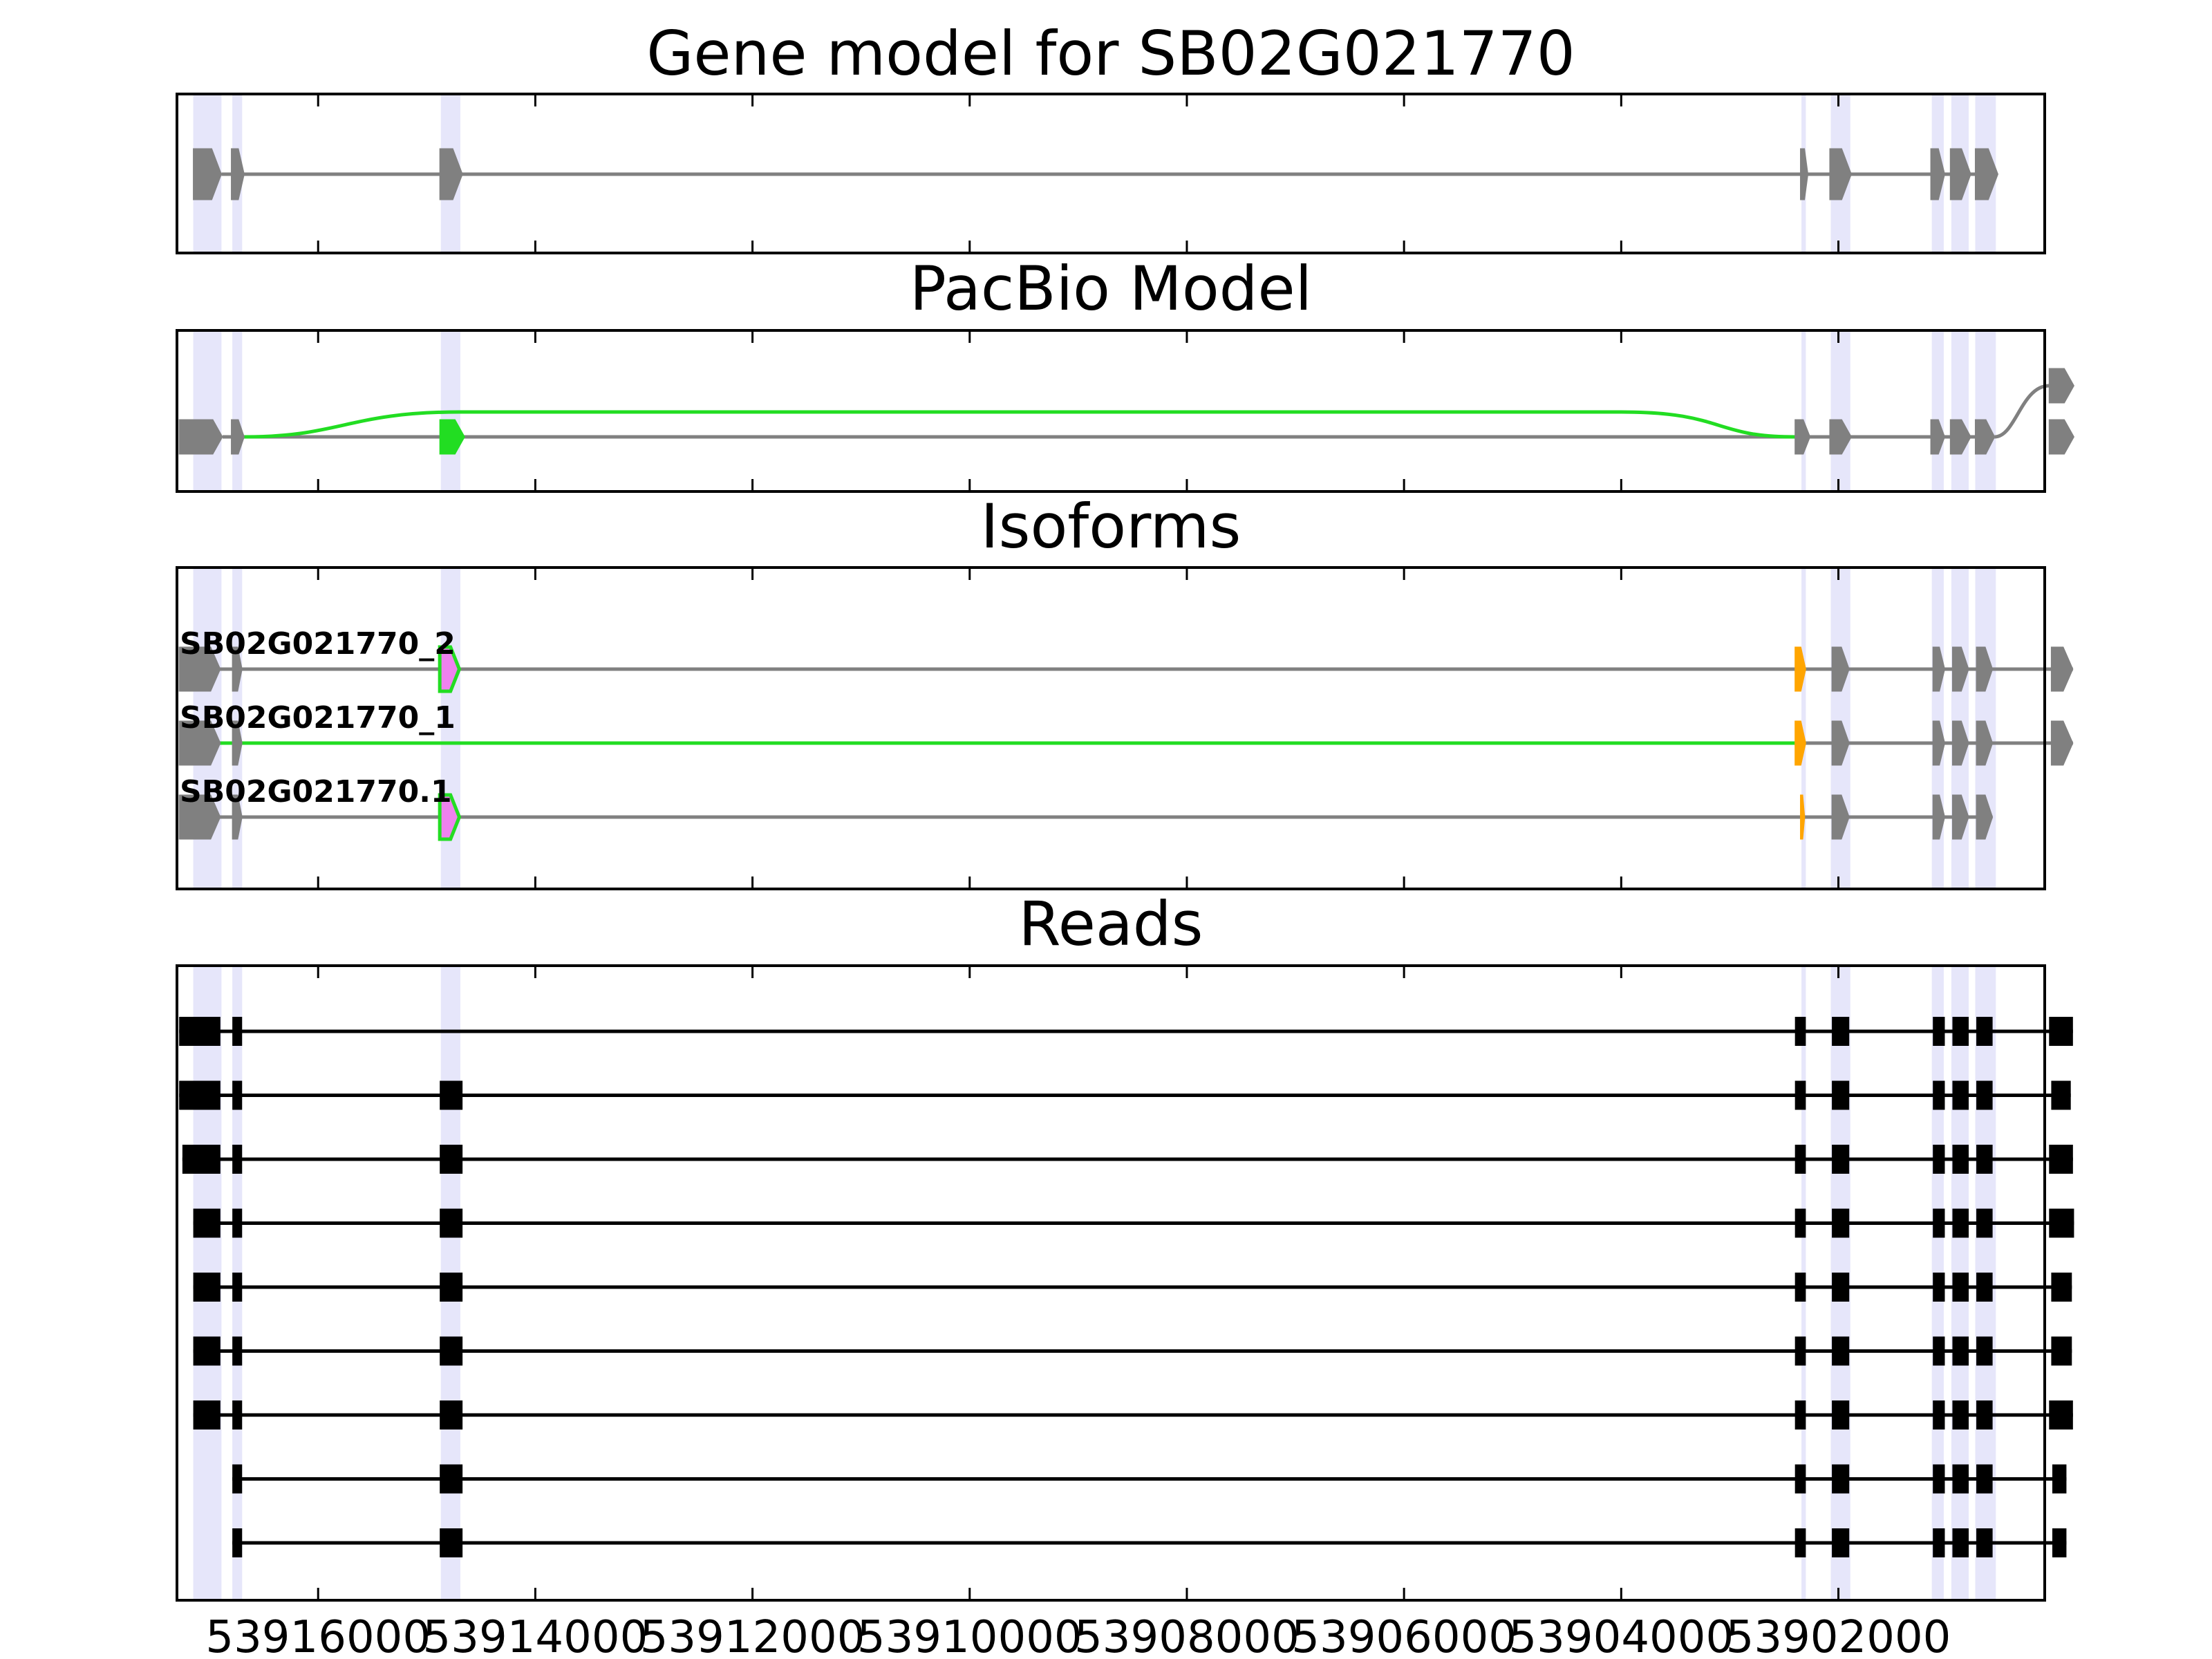  Describe the element at coordinates (316, 791) in the screenshot. I see `isoform-label: SB02G021770.1` at that location.